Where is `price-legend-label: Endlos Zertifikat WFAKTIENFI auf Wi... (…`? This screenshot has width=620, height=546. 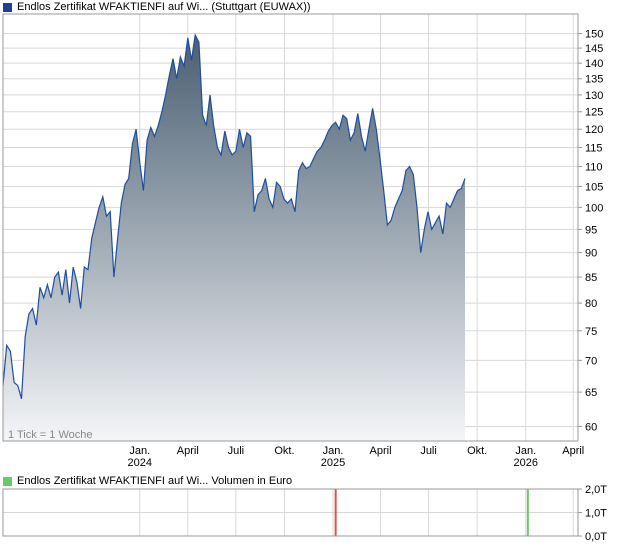 price-legend-label: Endlos Zertifikat WFAKTIENFI auf Wi... (… is located at coordinates (164, 7).